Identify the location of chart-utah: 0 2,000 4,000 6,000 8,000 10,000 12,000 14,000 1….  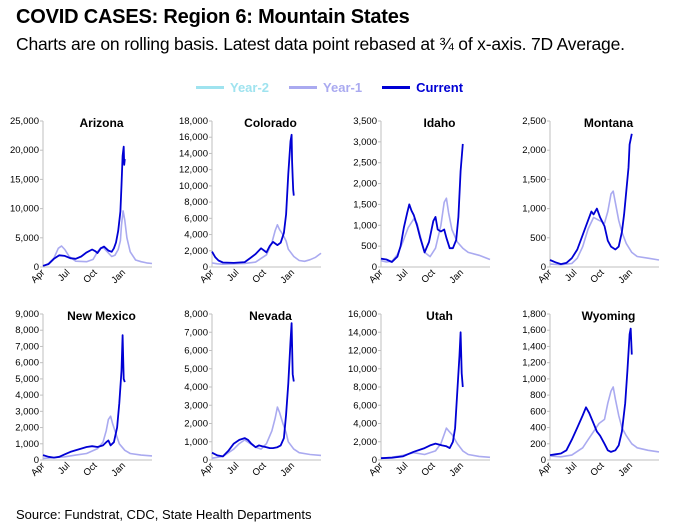
(419, 394).